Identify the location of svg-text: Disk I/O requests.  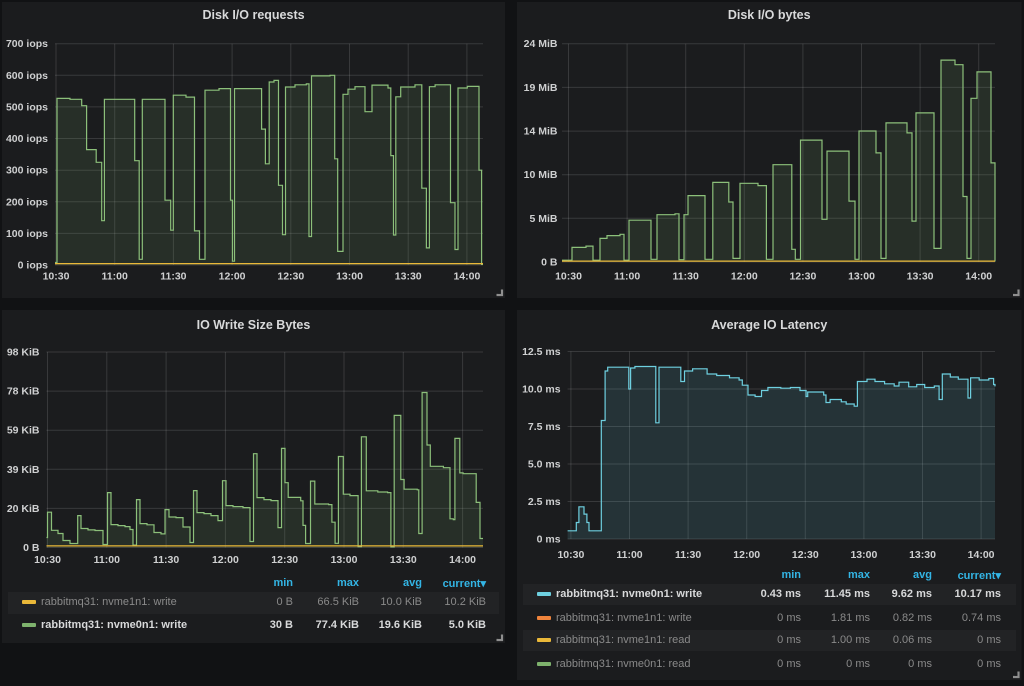
(253, 15).